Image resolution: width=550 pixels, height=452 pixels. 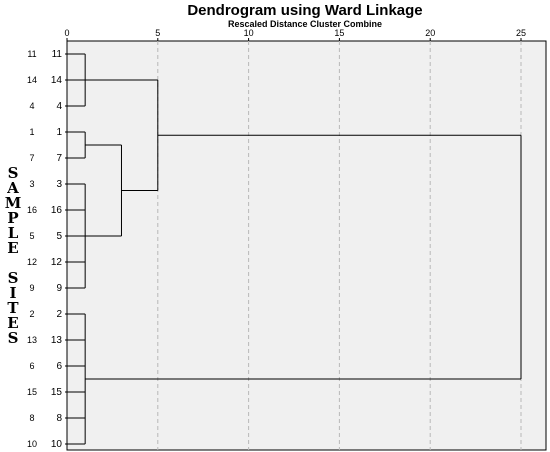 I want to click on sample-site-label: 1, so click(x=31, y=132).